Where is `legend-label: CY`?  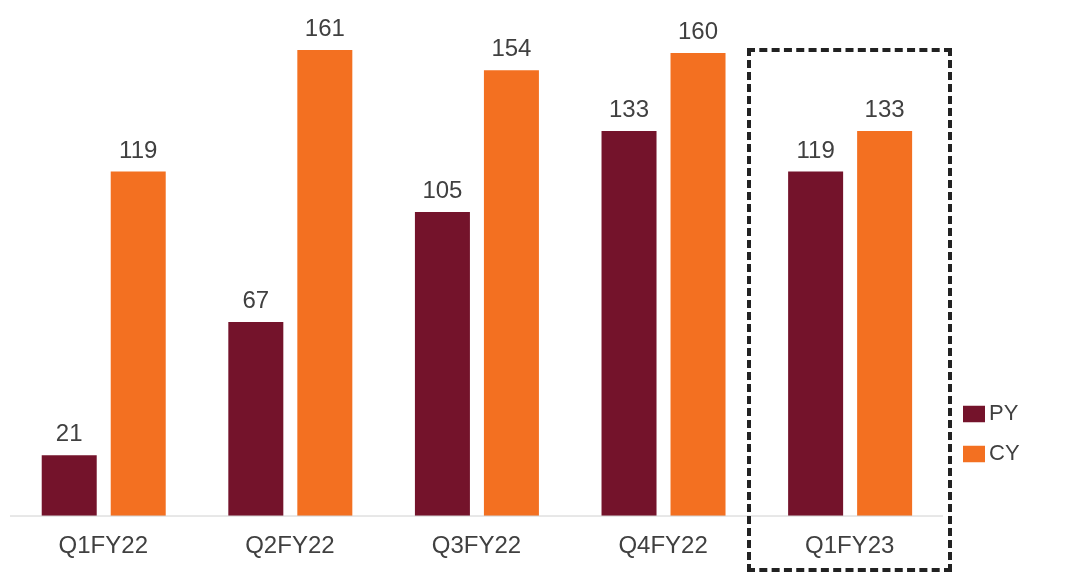 legend-label: CY is located at coordinates (1004, 452).